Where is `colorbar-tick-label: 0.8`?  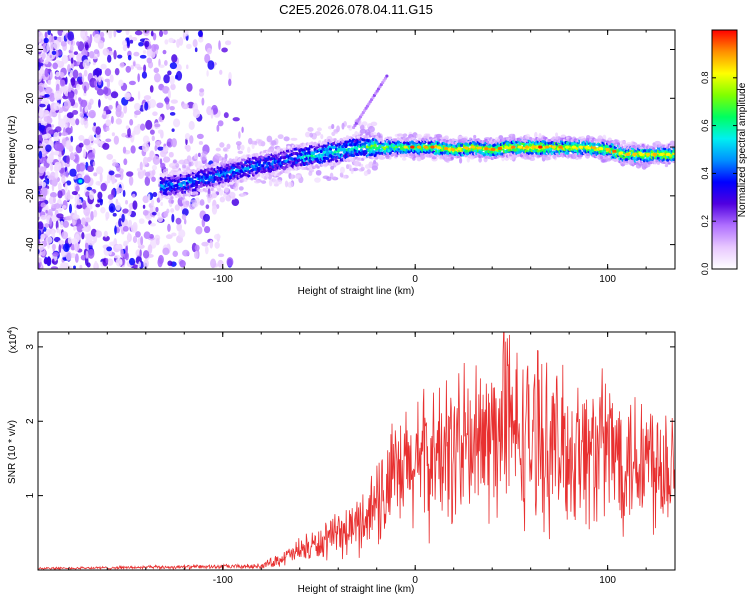 colorbar-tick-label: 0.8 is located at coordinates (705, 78).